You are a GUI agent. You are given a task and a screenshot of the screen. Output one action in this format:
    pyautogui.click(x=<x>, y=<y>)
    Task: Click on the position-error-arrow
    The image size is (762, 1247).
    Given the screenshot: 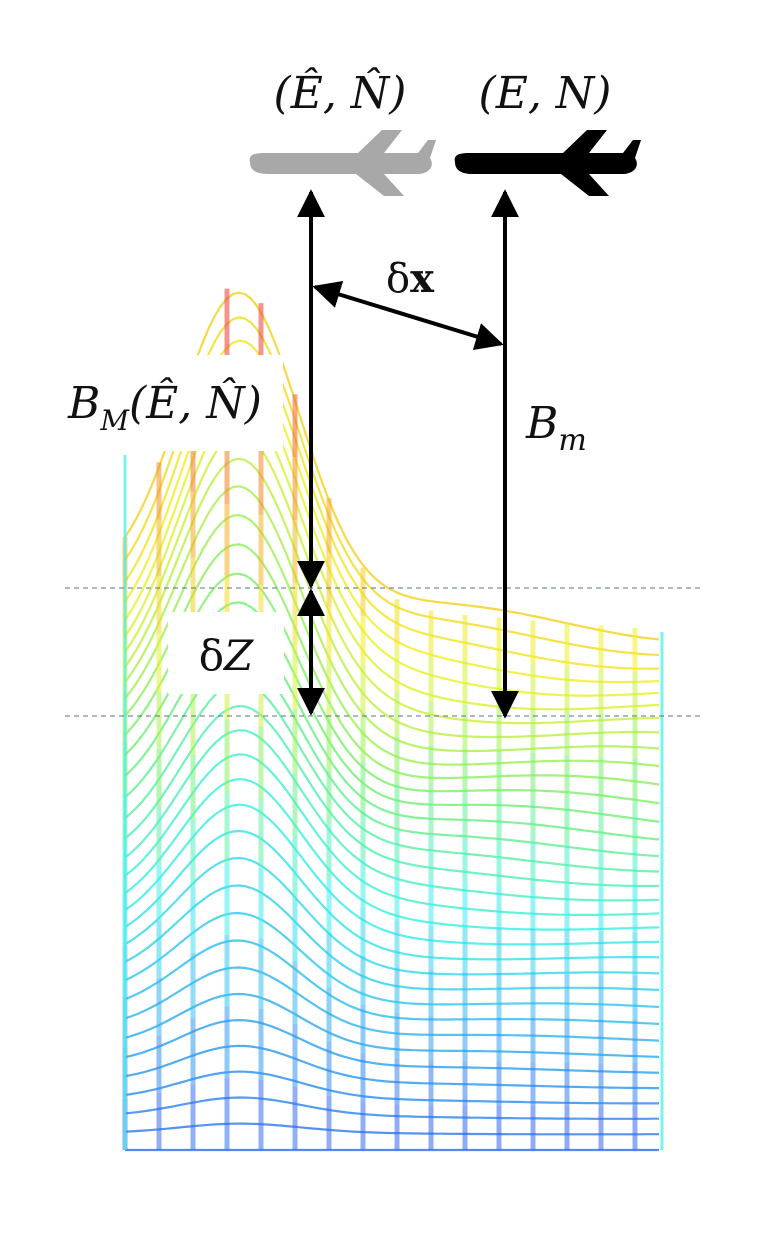 What is the action you would take?
    pyautogui.click(x=408, y=315)
    